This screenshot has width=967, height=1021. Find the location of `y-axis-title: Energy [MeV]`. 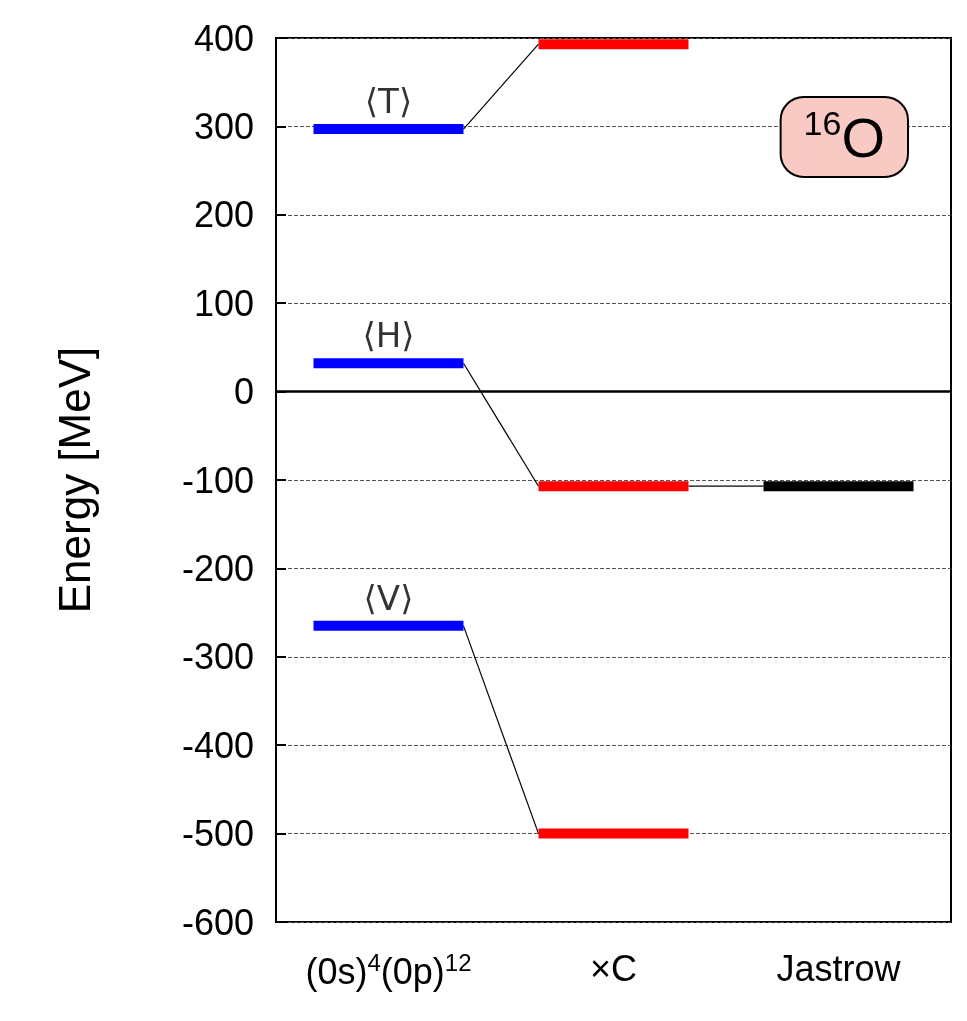

y-axis-title: Energy [MeV] is located at coordinates (74, 480).